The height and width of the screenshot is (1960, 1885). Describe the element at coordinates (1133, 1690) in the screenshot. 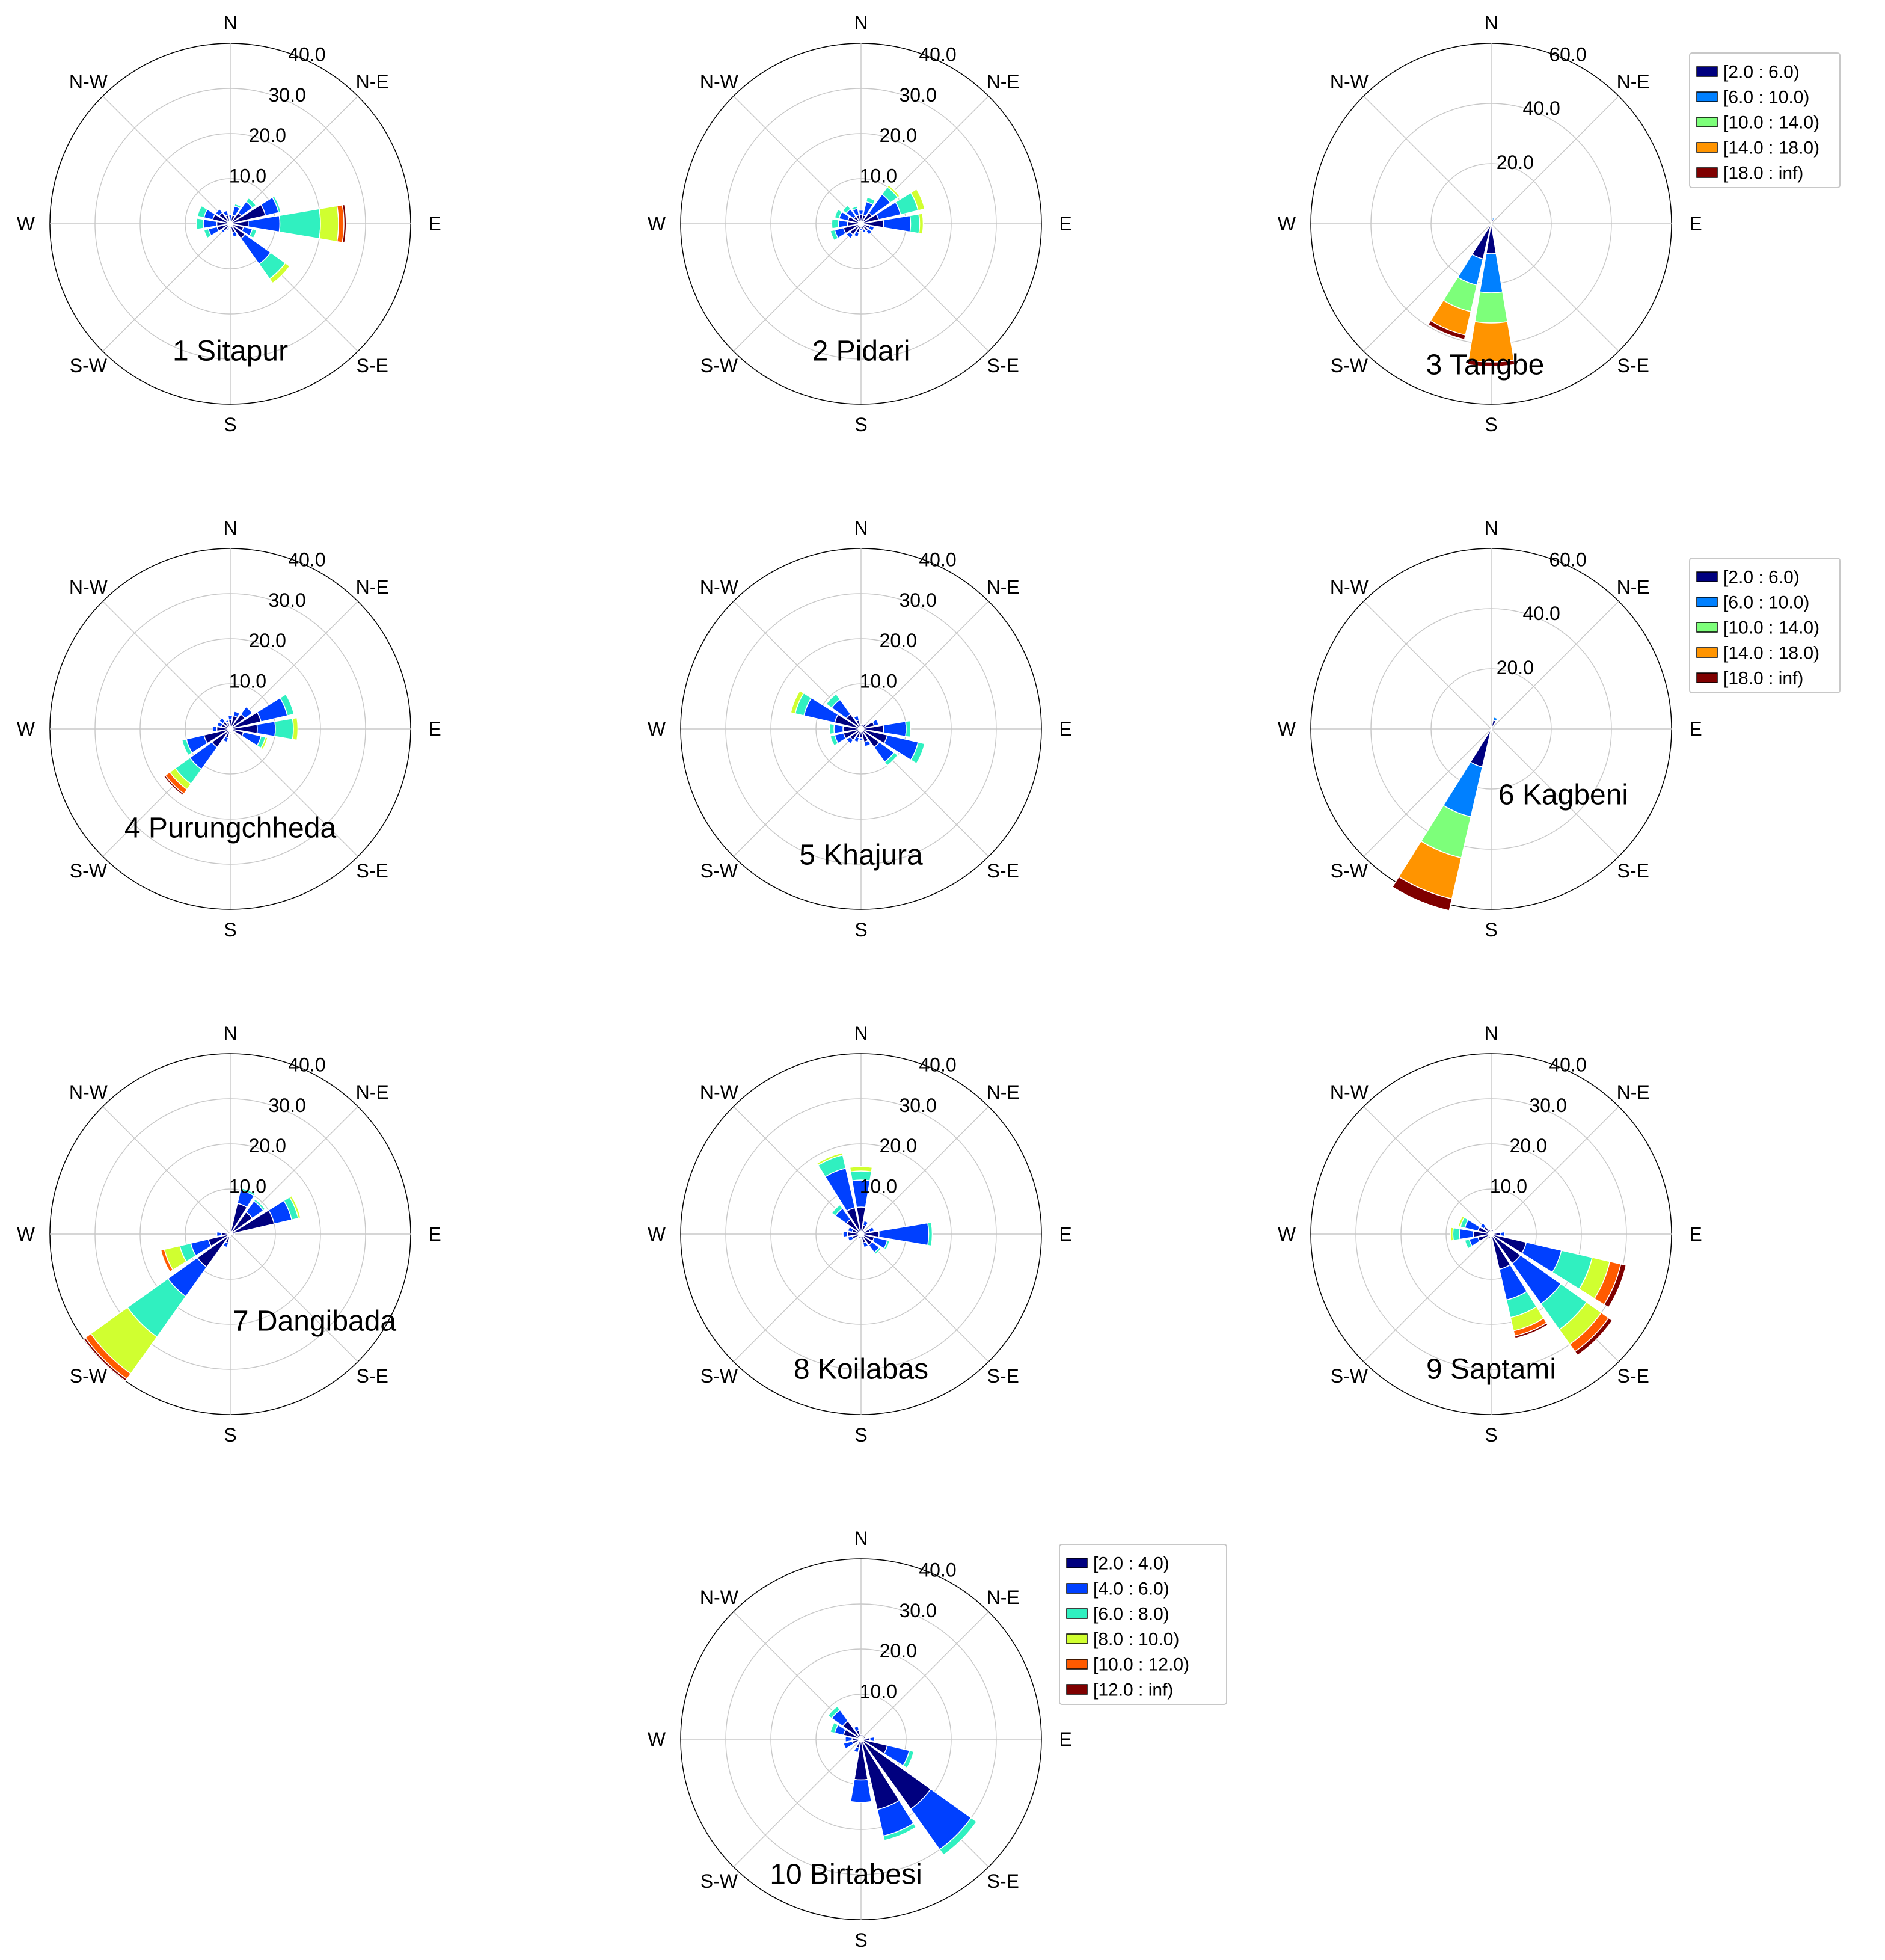

I see `legend-label: [12.0 : inf)` at that location.